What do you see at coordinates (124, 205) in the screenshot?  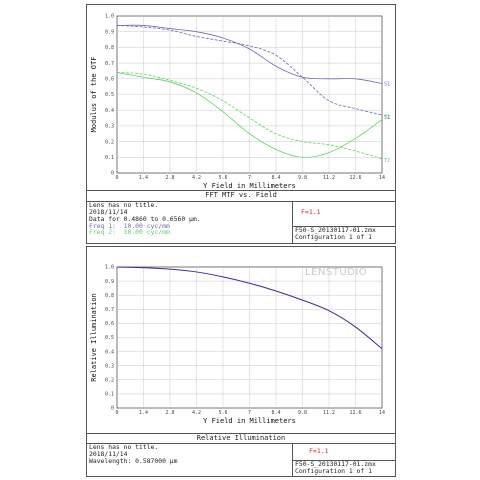 I see `mtf-info-lens: Lens has no title.` at bounding box center [124, 205].